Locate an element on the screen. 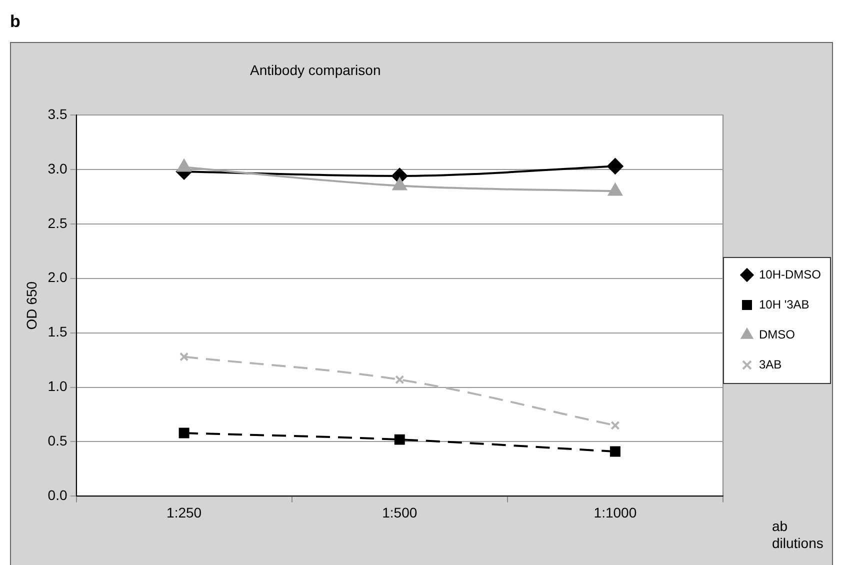  y-tick-label: 1.5 is located at coordinates (58, 332).